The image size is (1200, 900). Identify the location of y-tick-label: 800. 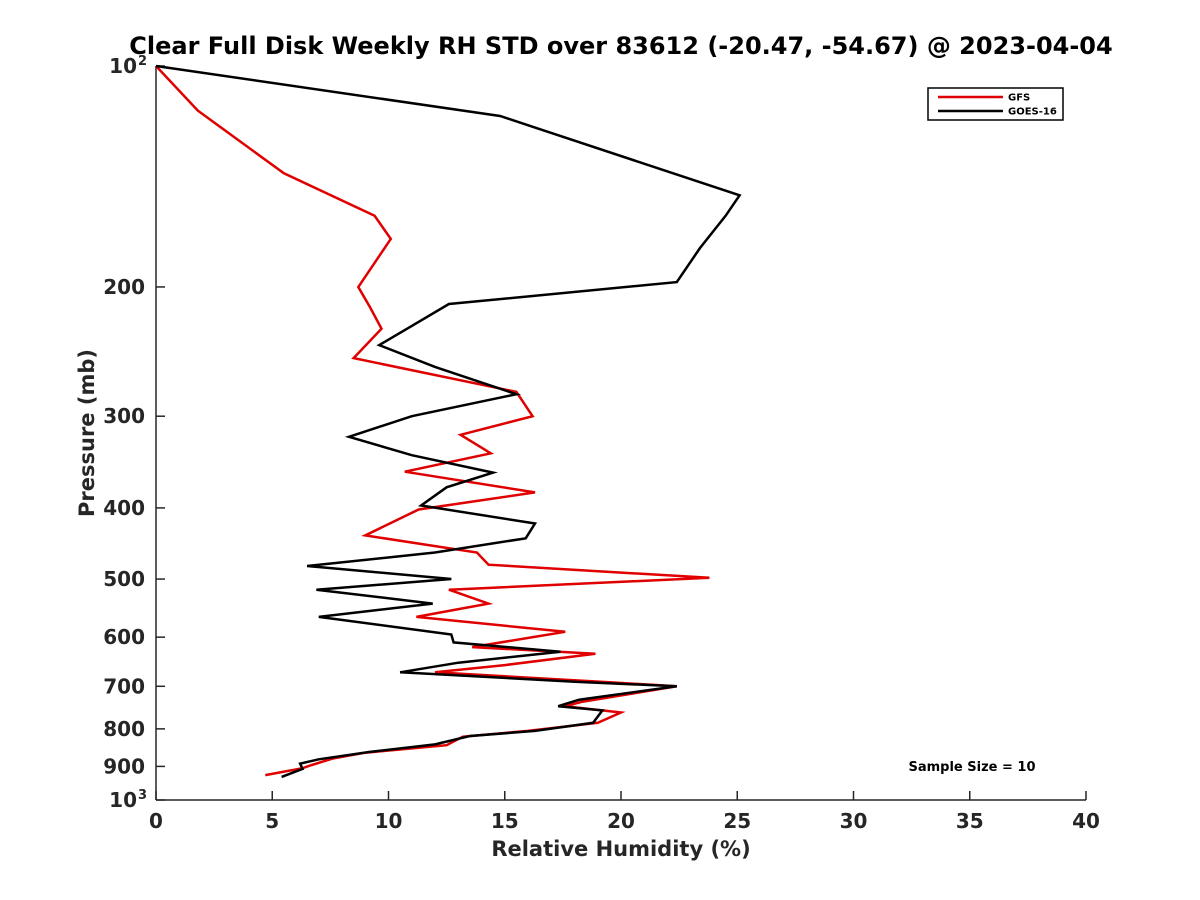
(124, 729).